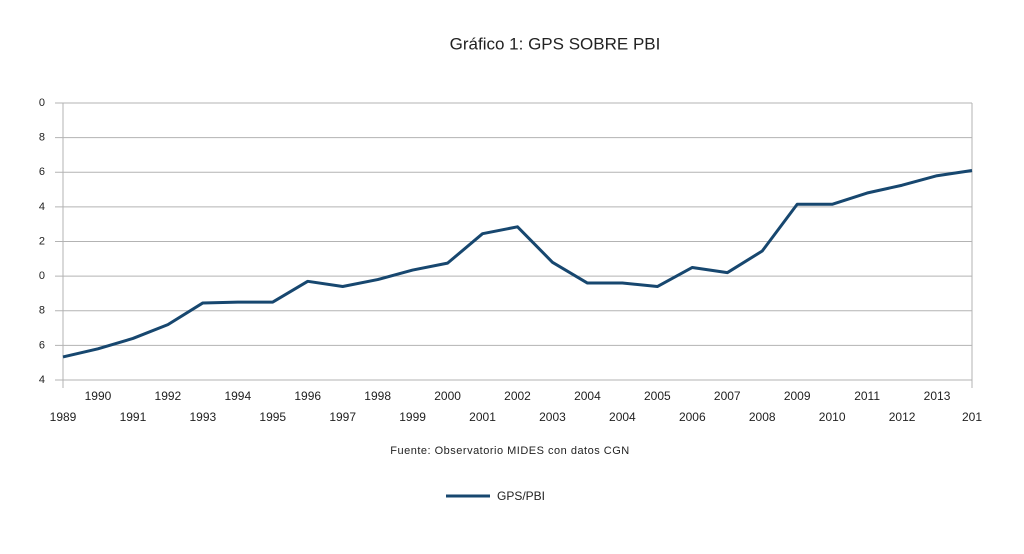 This screenshot has width=1024, height=554. What do you see at coordinates (482, 417) in the screenshot?
I see `x-tick-label: 2001` at bounding box center [482, 417].